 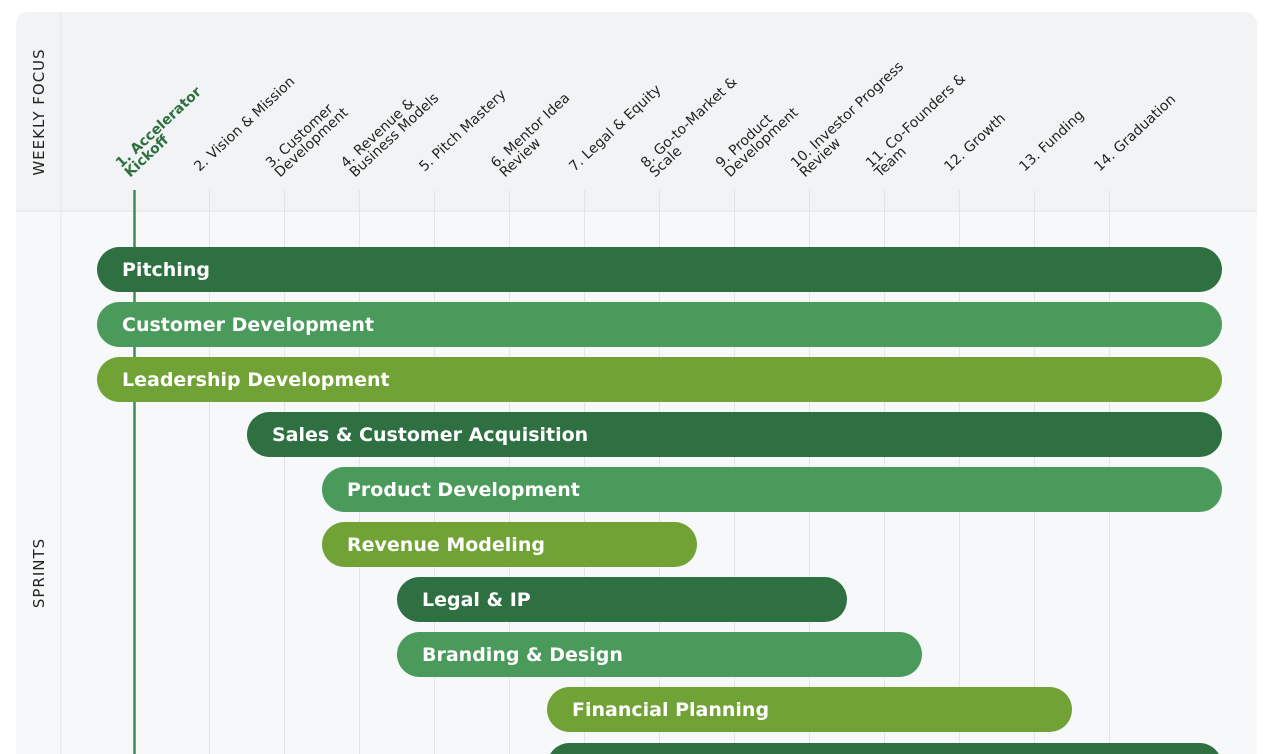 I want to click on sprint-label: Customer Development, so click(x=248, y=325).